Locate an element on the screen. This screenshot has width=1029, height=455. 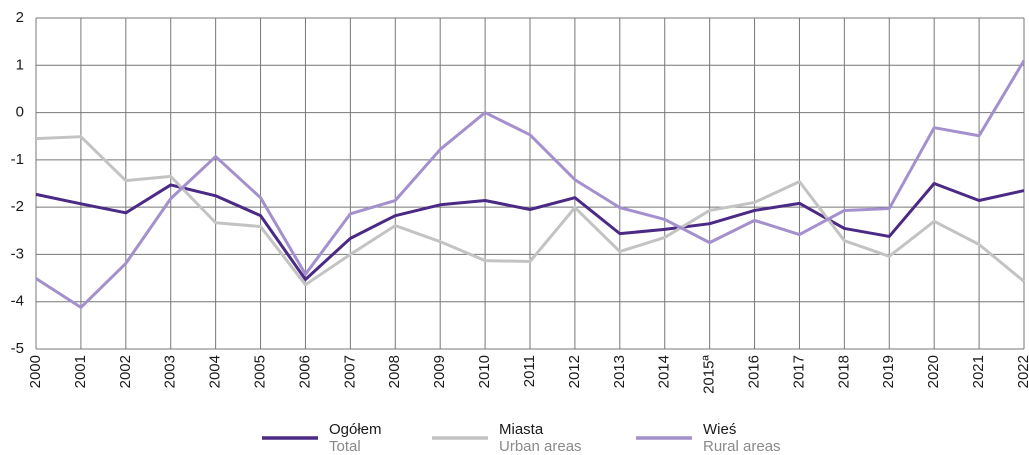
y-tick-label: -1 is located at coordinates (17, 159).